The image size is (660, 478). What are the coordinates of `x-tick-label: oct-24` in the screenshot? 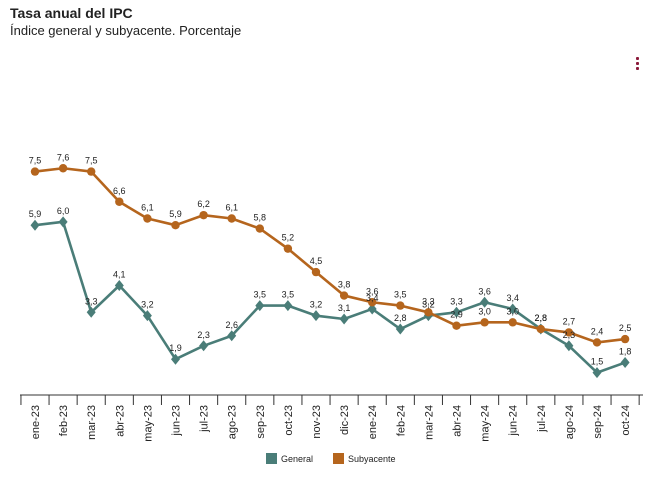 It's located at (626, 420).